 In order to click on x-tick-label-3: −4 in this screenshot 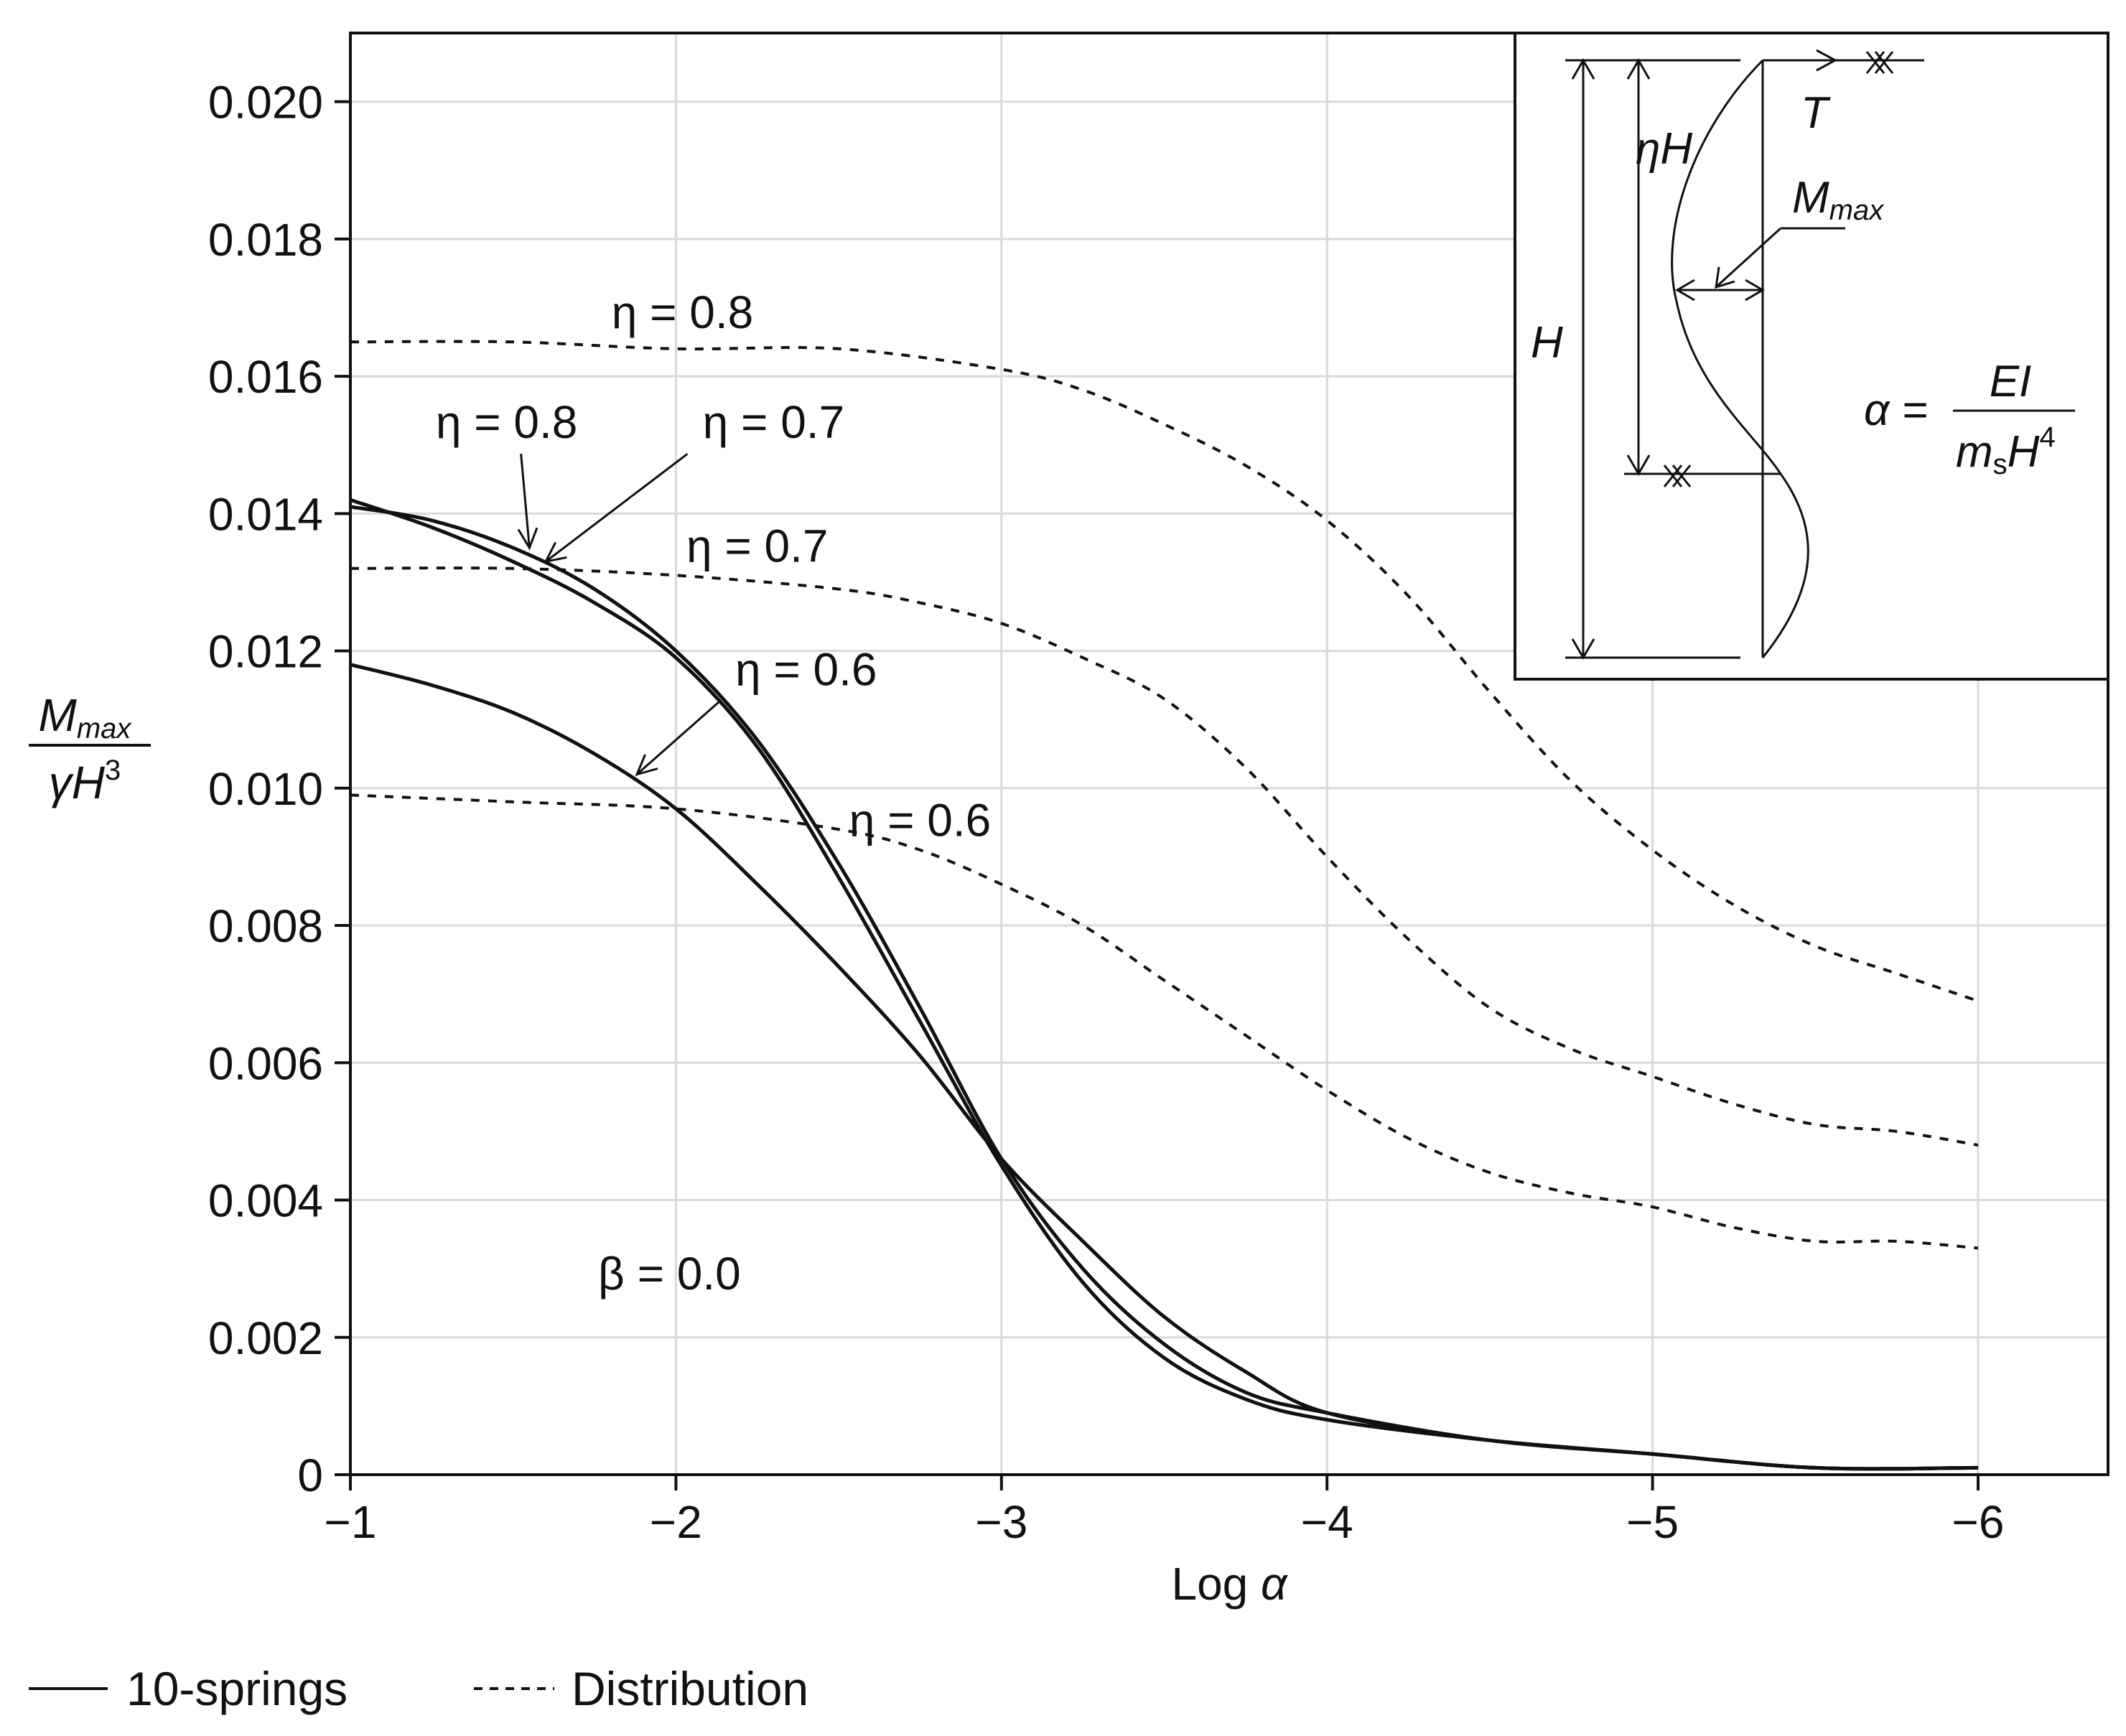, I will do `click(1327, 1522)`.